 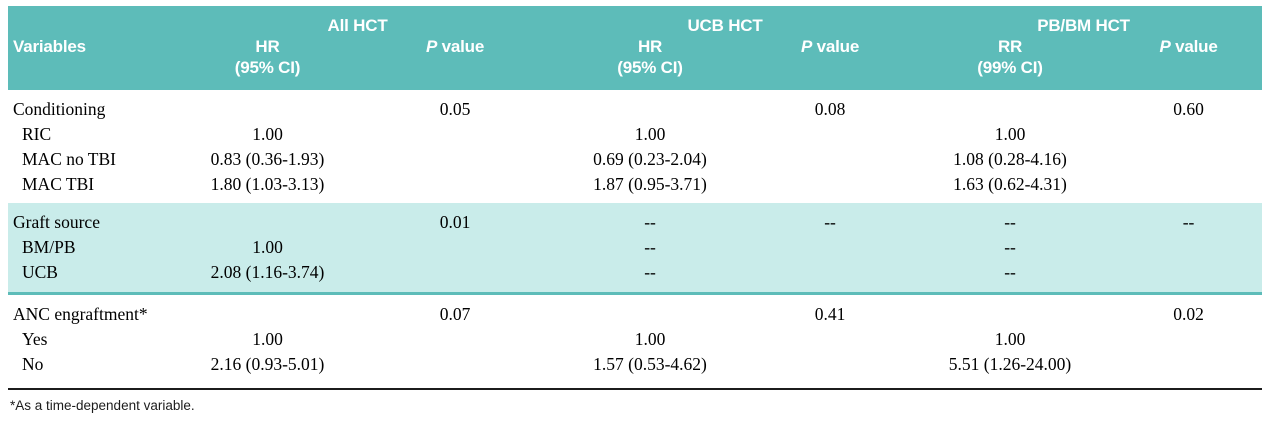 What do you see at coordinates (89, 277) in the screenshot?
I see `row-label: UCB` at bounding box center [89, 277].